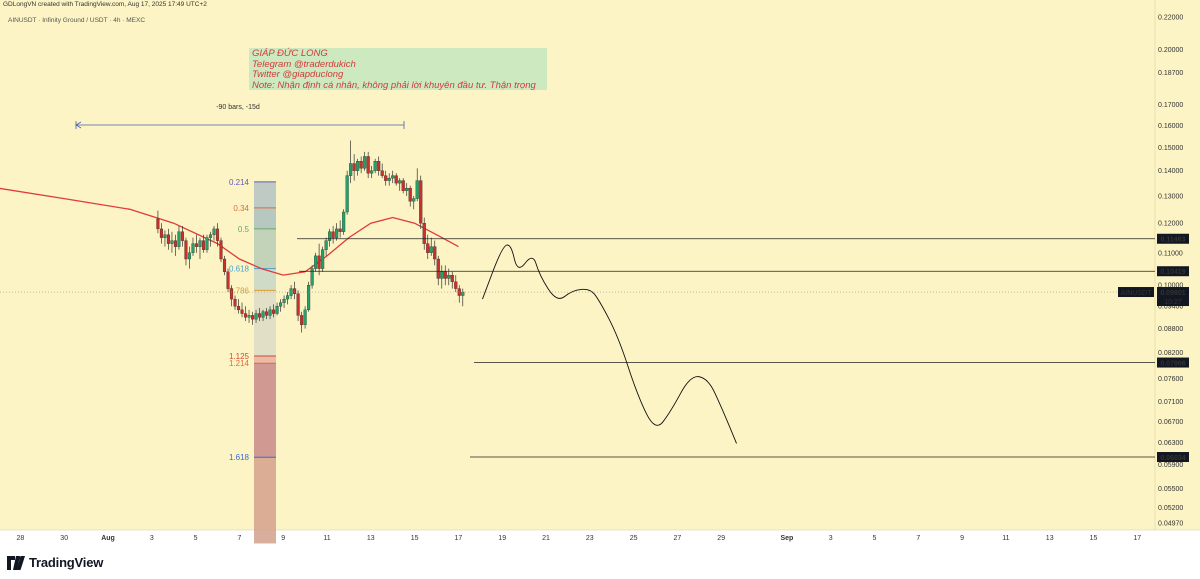 The image size is (1200, 579). I want to click on date-range-measure: -90 bars, -15d, so click(240, 116).